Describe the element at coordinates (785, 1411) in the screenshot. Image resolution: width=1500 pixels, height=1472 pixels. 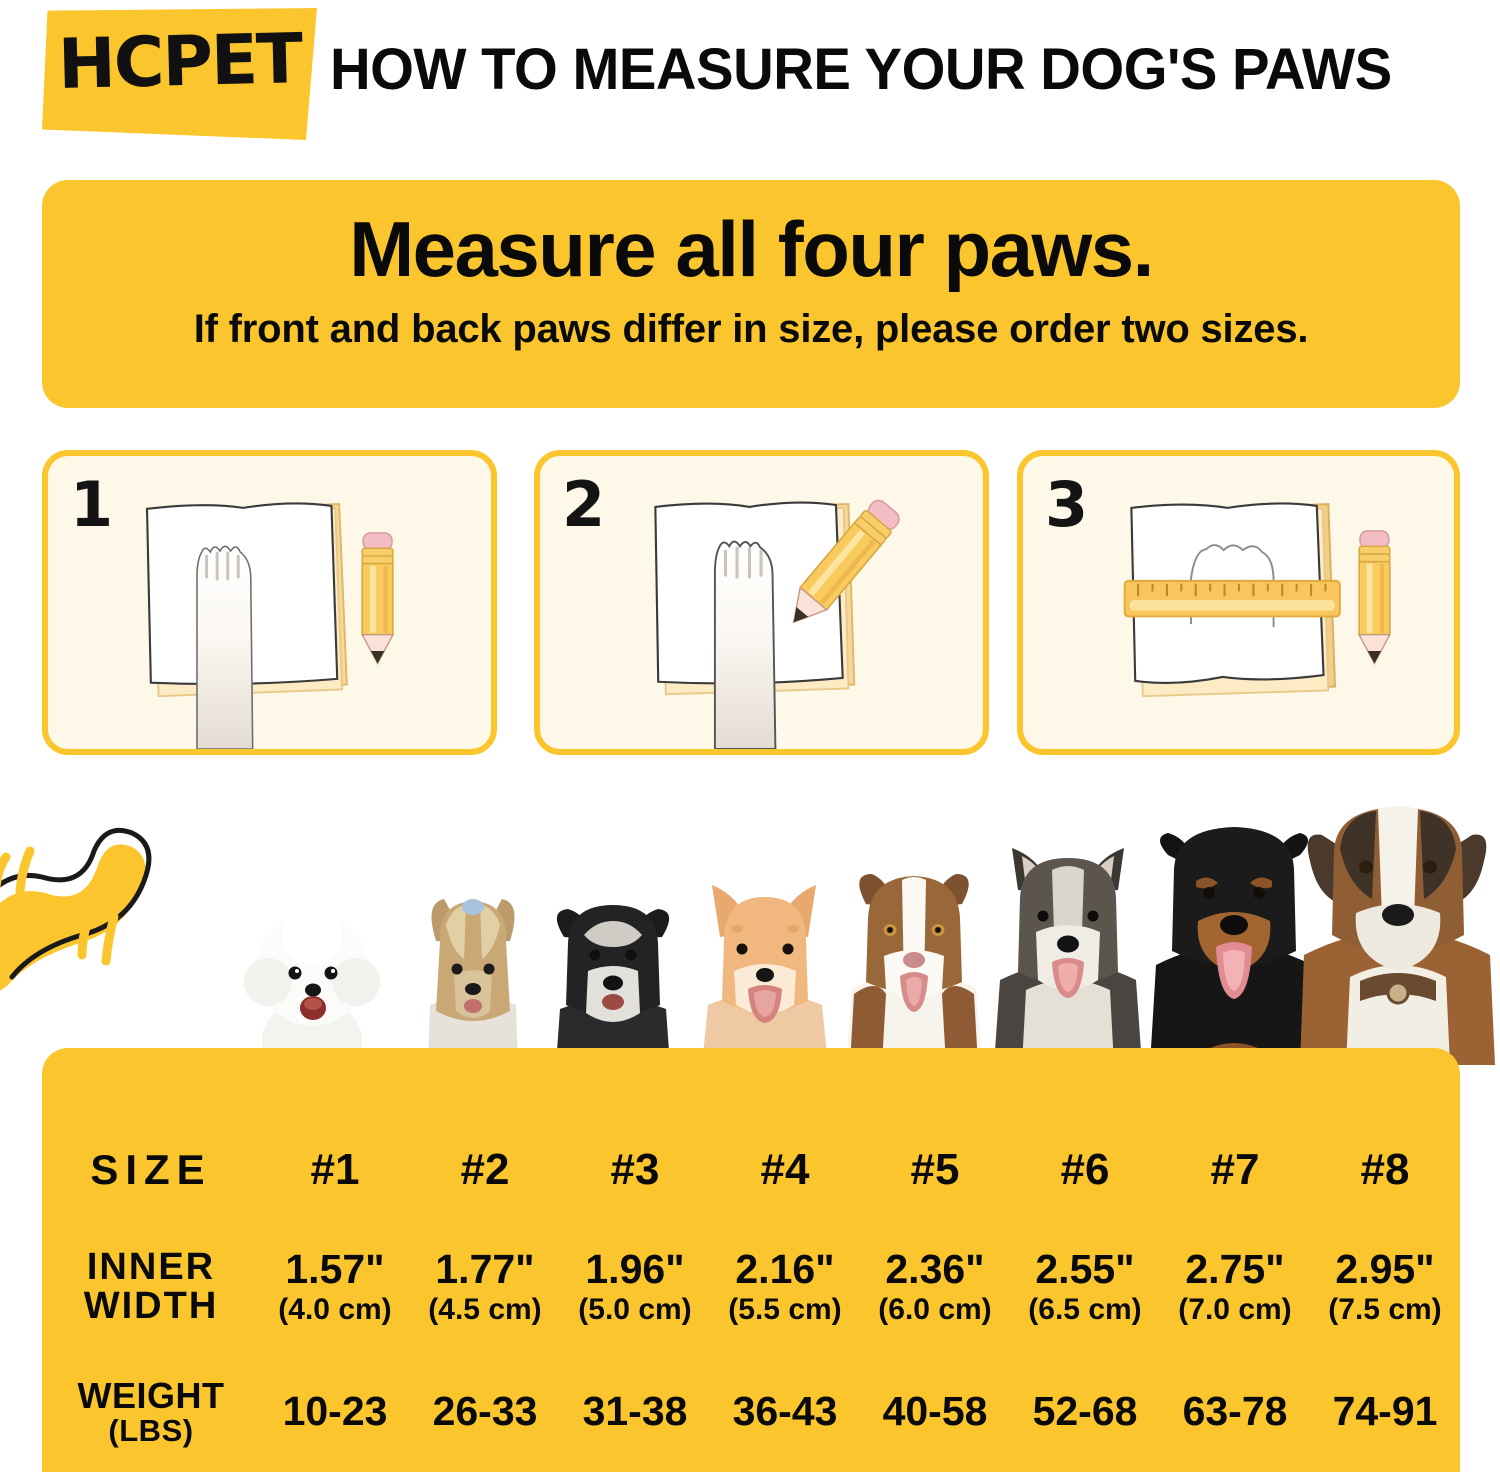
I see `table-cell-weight-4: 36-43` at that location.